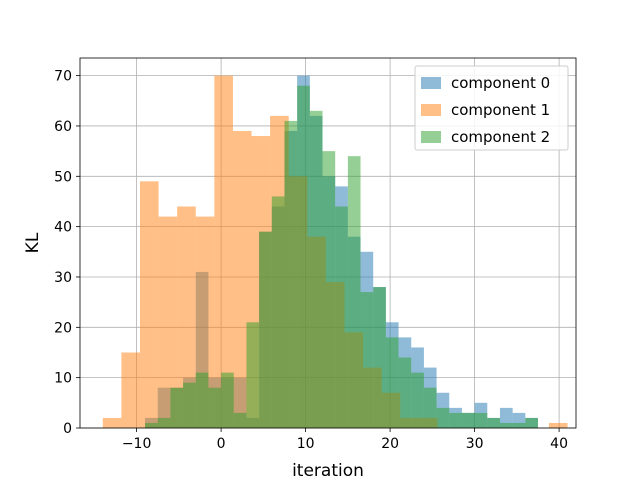 This screenshot has height=480, width=640. I want to click on y-tick-label: 10, so click(63, 379).